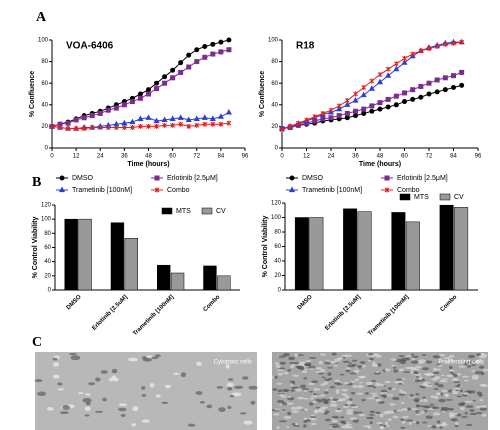  I want to click on legend-label: Trametinib [100nM], so click(102, 190).